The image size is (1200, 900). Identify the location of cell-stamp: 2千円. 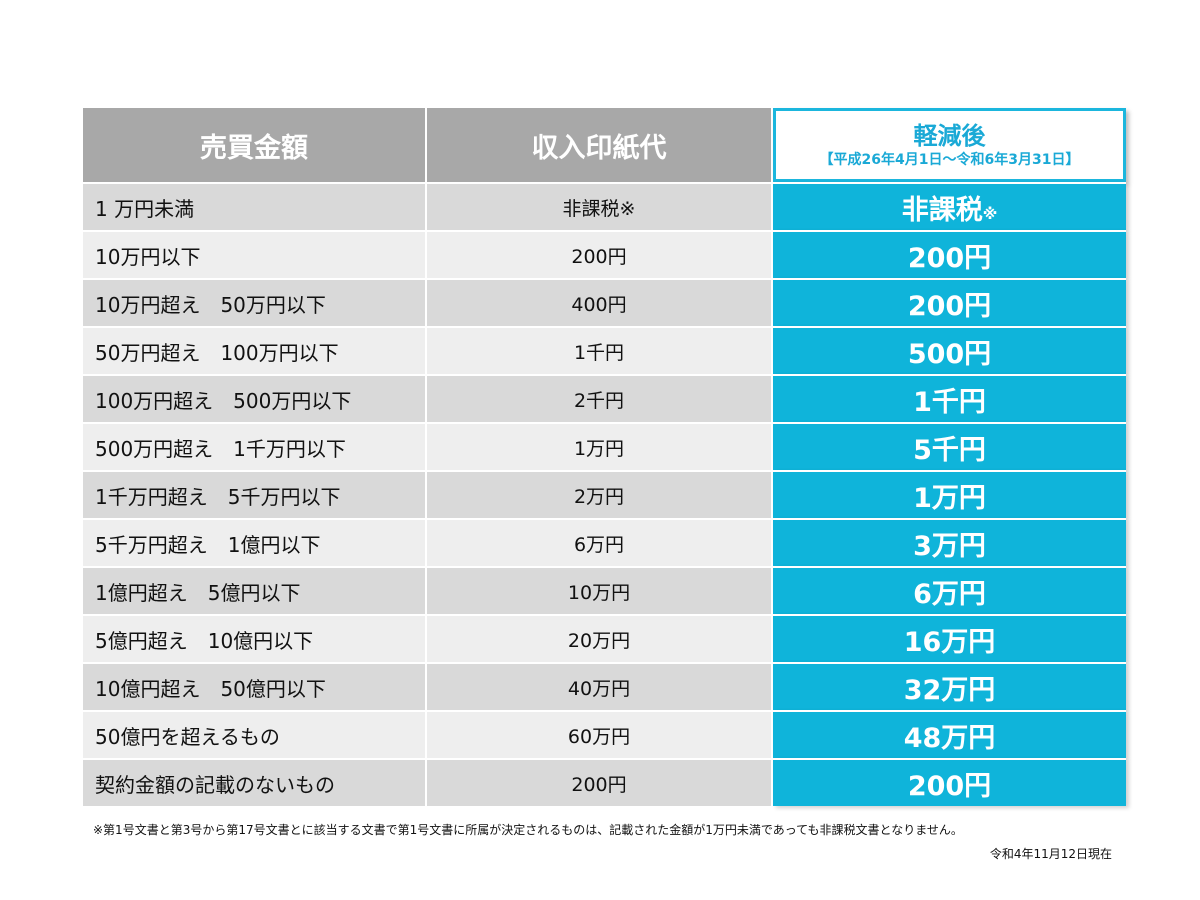
(600, 398).